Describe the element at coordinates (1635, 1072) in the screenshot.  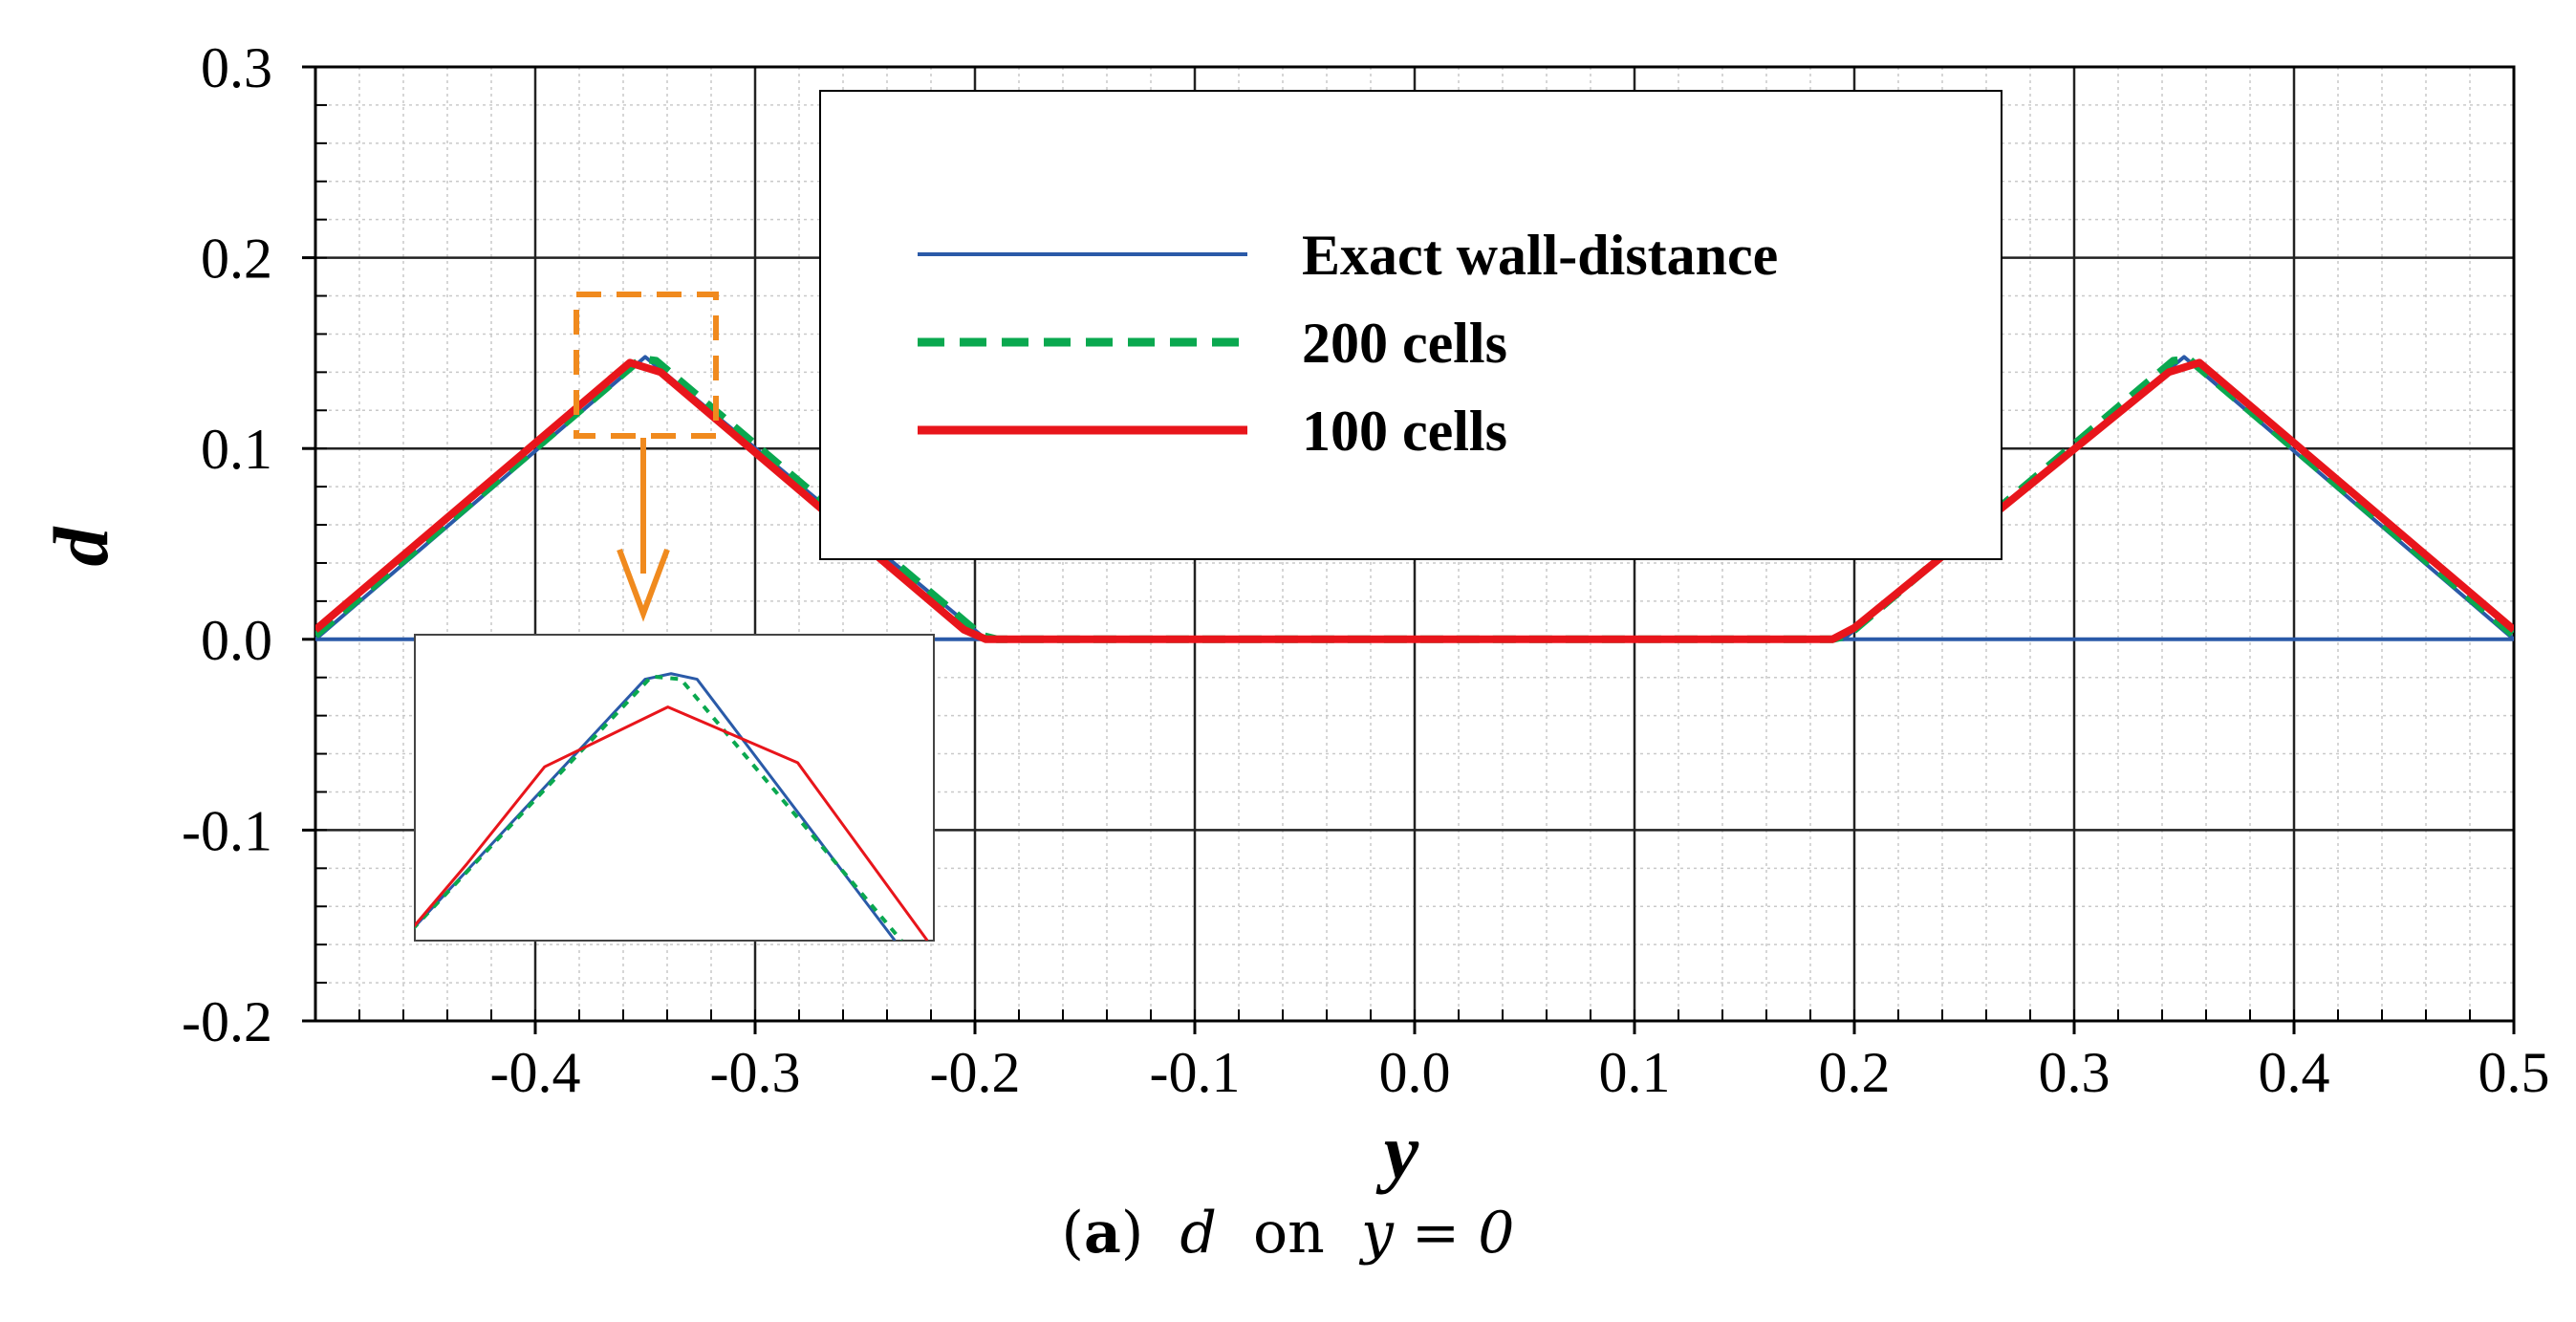
I see `x-tick-label: 0.1` at that location.